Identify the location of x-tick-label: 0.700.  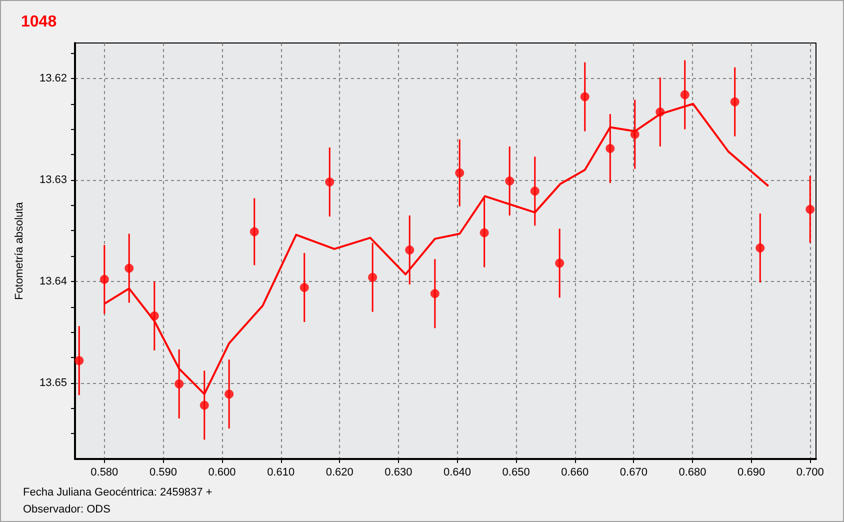
(810, 472).